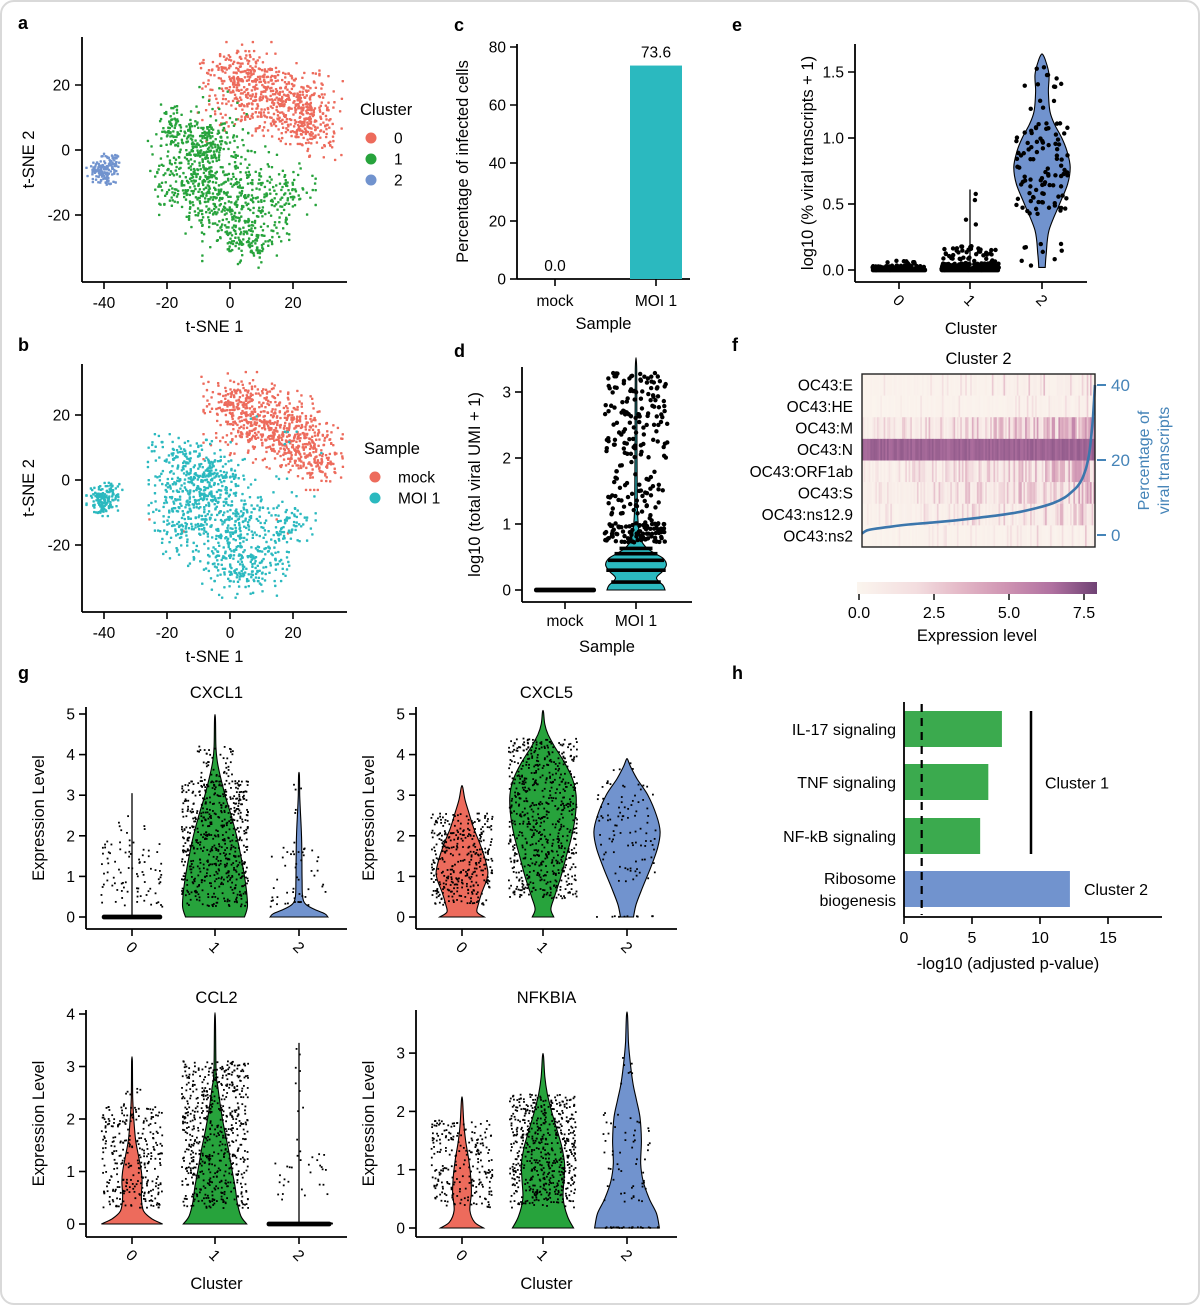 The width and height of the screenshot is (1200, 1305). I want to click on svg-text: Cluster 2, so click(978, 359).